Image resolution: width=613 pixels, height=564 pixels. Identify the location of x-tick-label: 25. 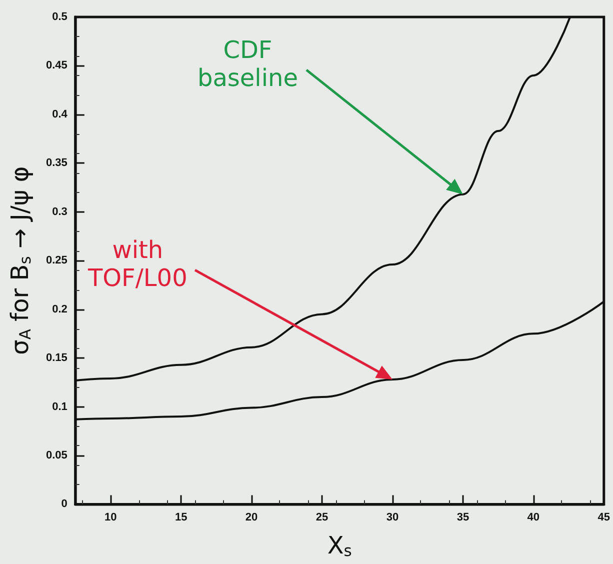
(322, 518).